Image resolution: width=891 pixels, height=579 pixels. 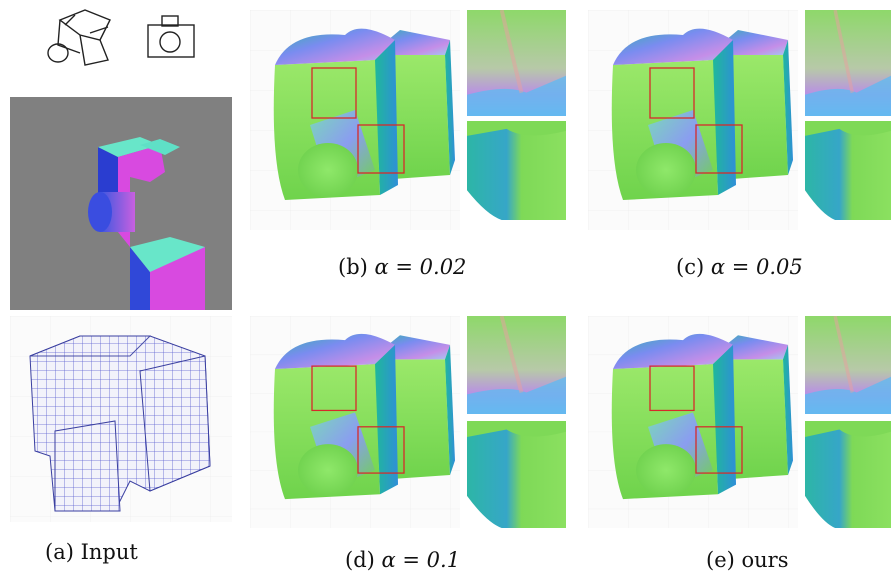 I want to click on render-c, so click(x=693, y=120).